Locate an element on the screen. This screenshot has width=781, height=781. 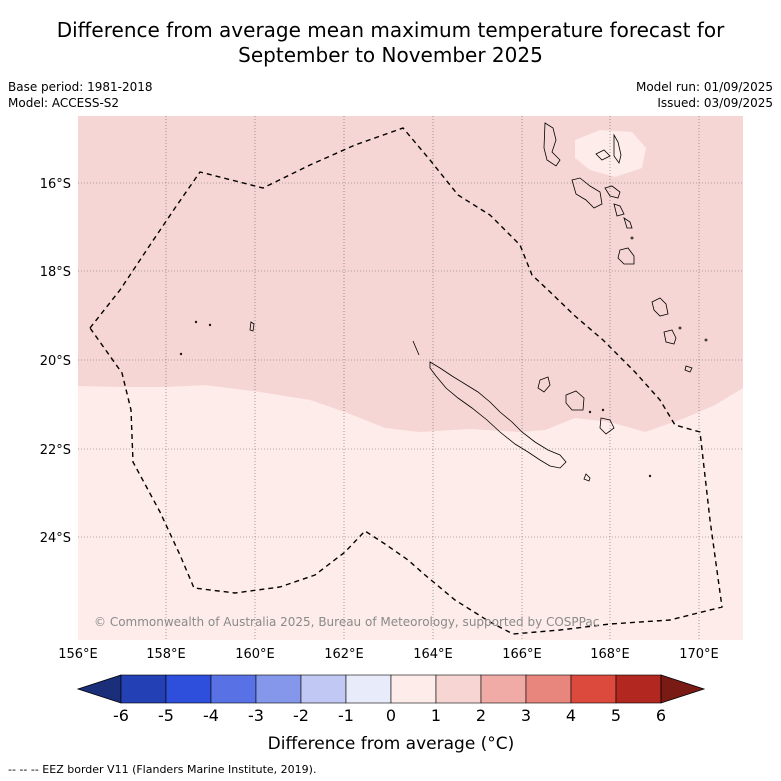
colorbar-tick-label: -2 is located at coordinates (301, 715).